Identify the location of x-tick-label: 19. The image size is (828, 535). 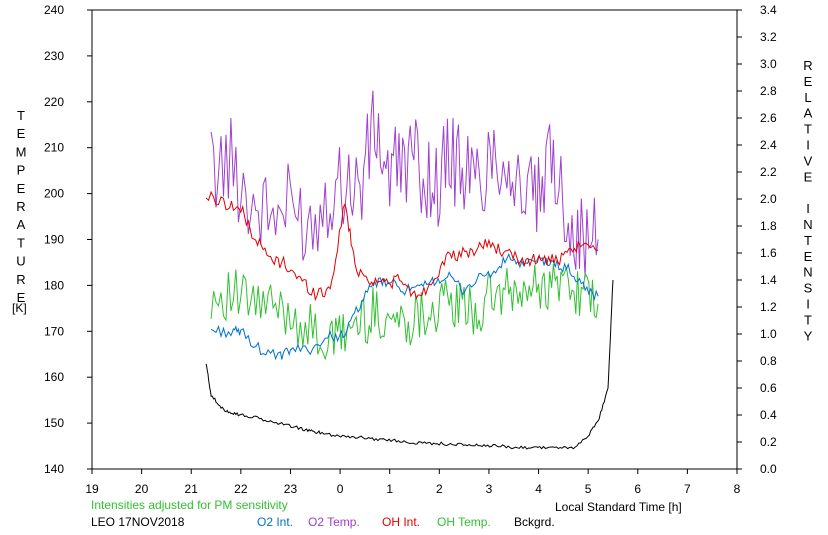
(92, 489).